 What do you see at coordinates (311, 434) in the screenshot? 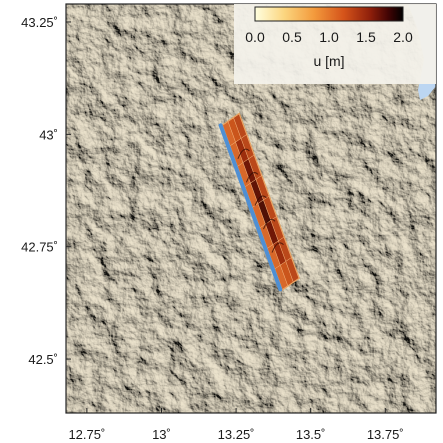
I see `x-tick-label-3: 13.5˚` at bounding box center [311, 434].